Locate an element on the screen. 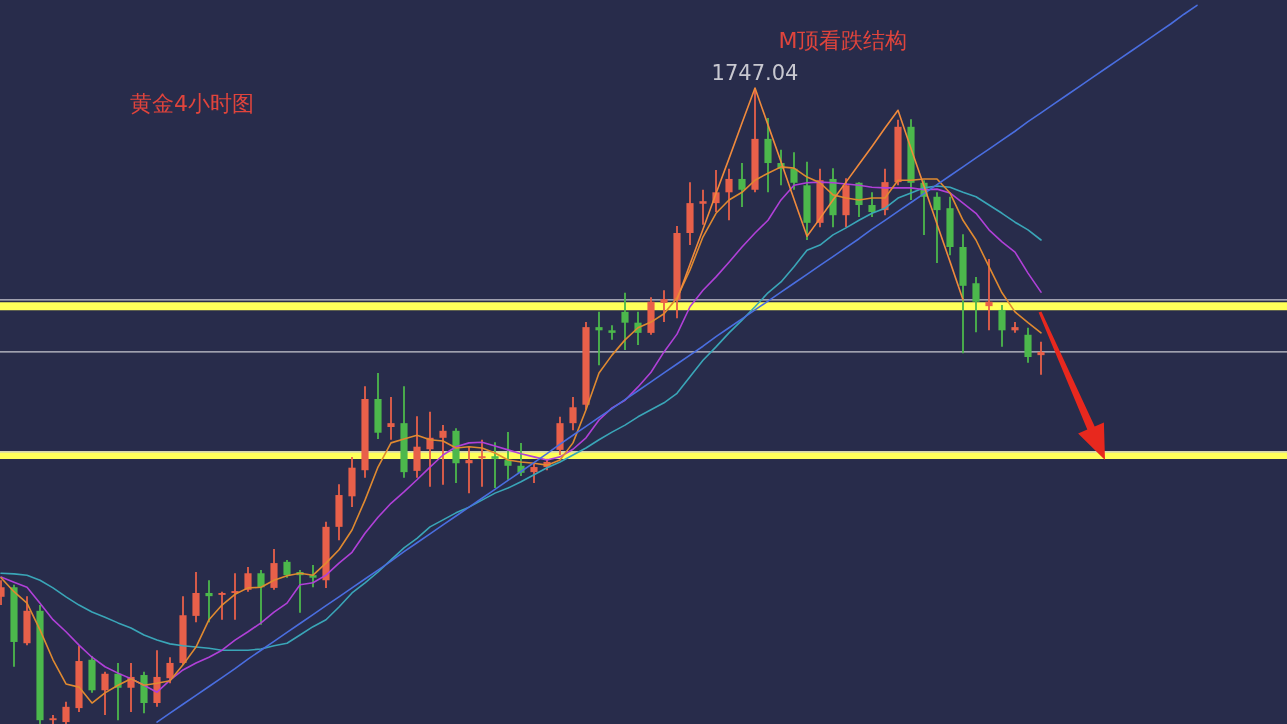 Image resolution: width=1287 pixels, height=724 pixels. text: M顶看跌结构 is located at coordinates (843, 40).